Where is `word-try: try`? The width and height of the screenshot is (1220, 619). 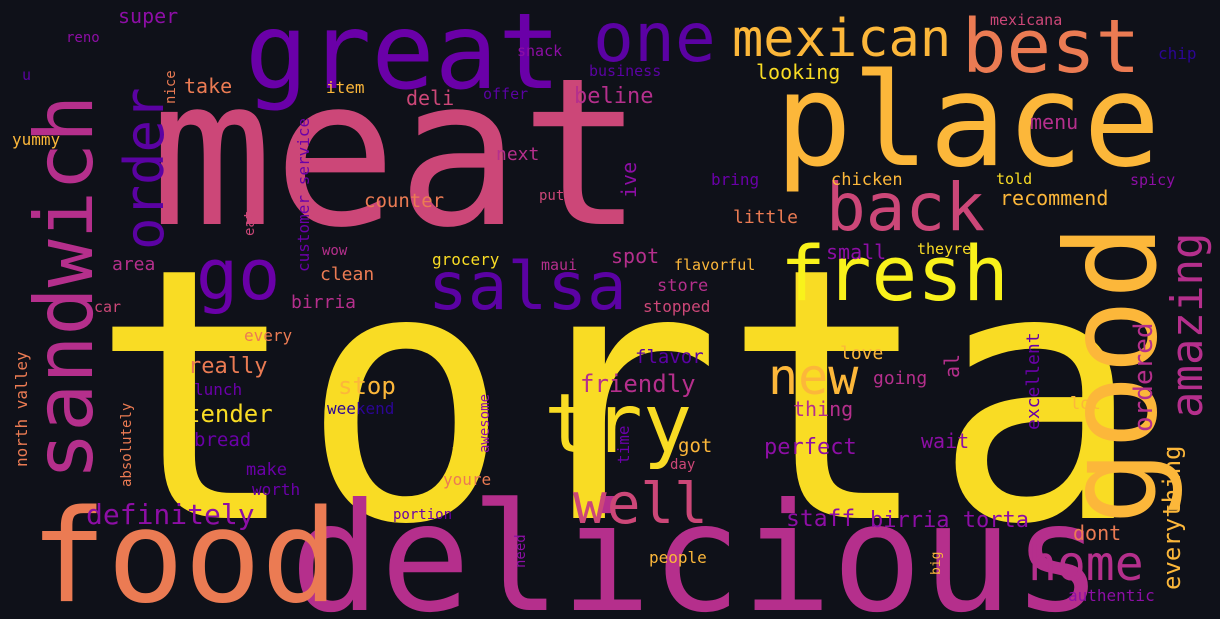
word-try: try is located at coordinates (618, 424).